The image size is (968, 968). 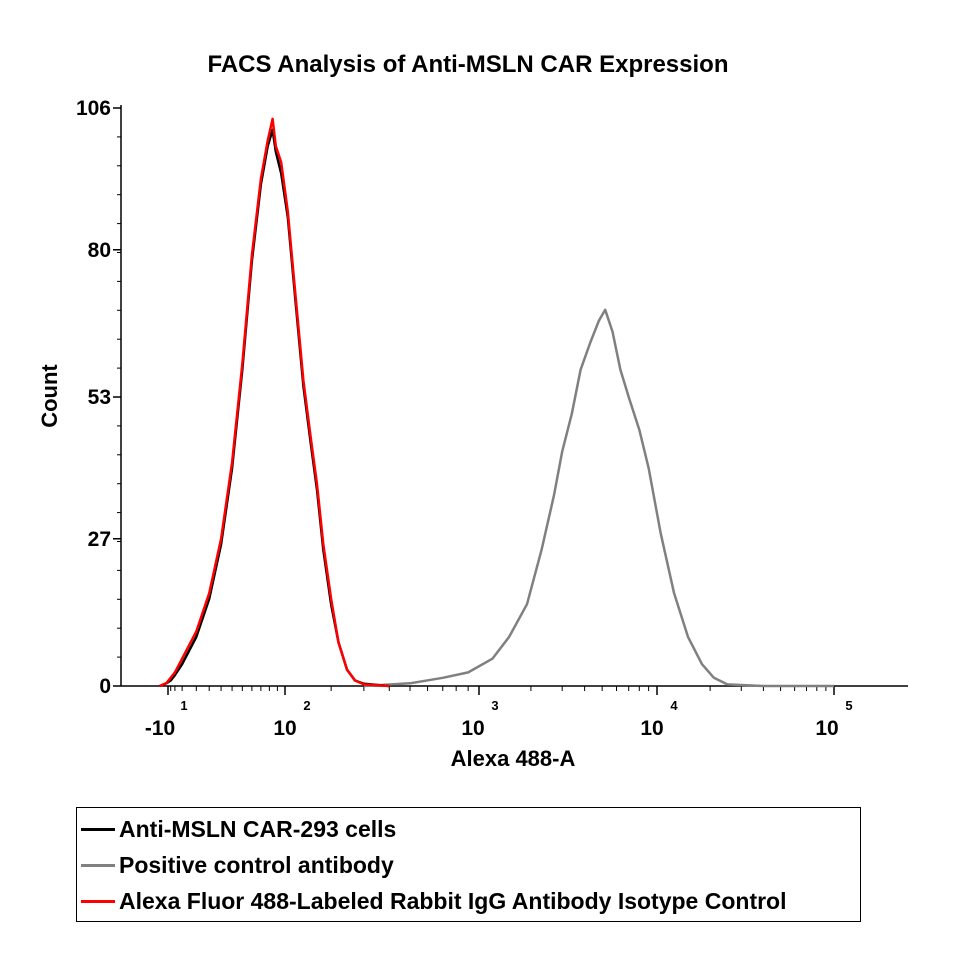 What do you see at coordinates (183, 705) in the screenshot?
I see `x-tick-exponent: 1` at bounding box center [183, 705].